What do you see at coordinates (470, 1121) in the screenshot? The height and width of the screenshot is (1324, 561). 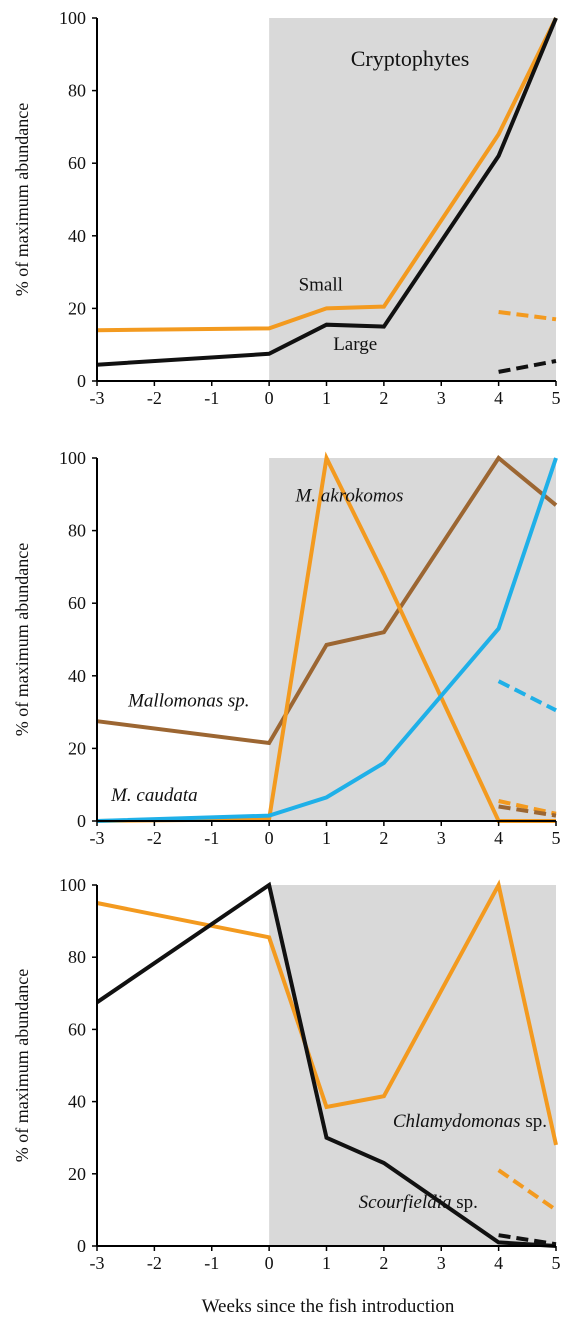 I see `annotation-label: Chlamydomonas sp.` at bounding box center [470, 1121].